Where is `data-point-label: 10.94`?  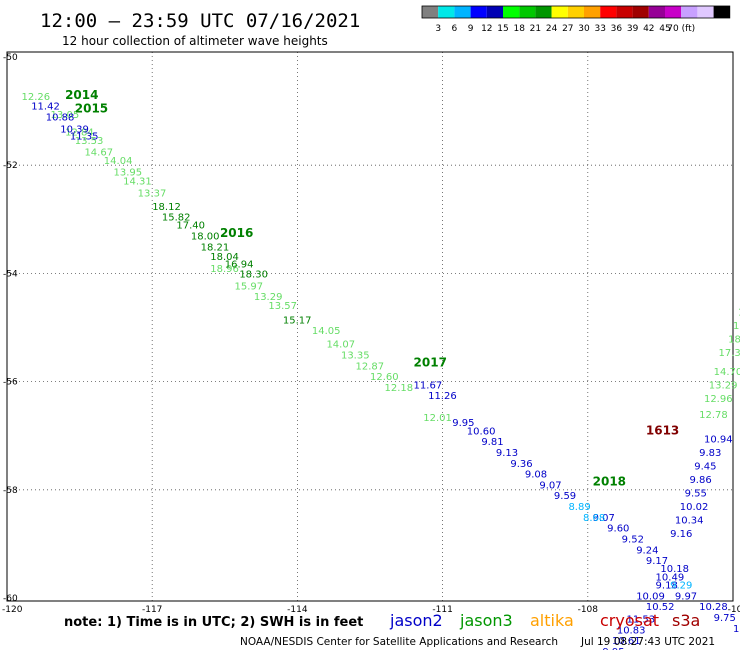
data-point-label: 10.94 is located at coordinates (718, 439).